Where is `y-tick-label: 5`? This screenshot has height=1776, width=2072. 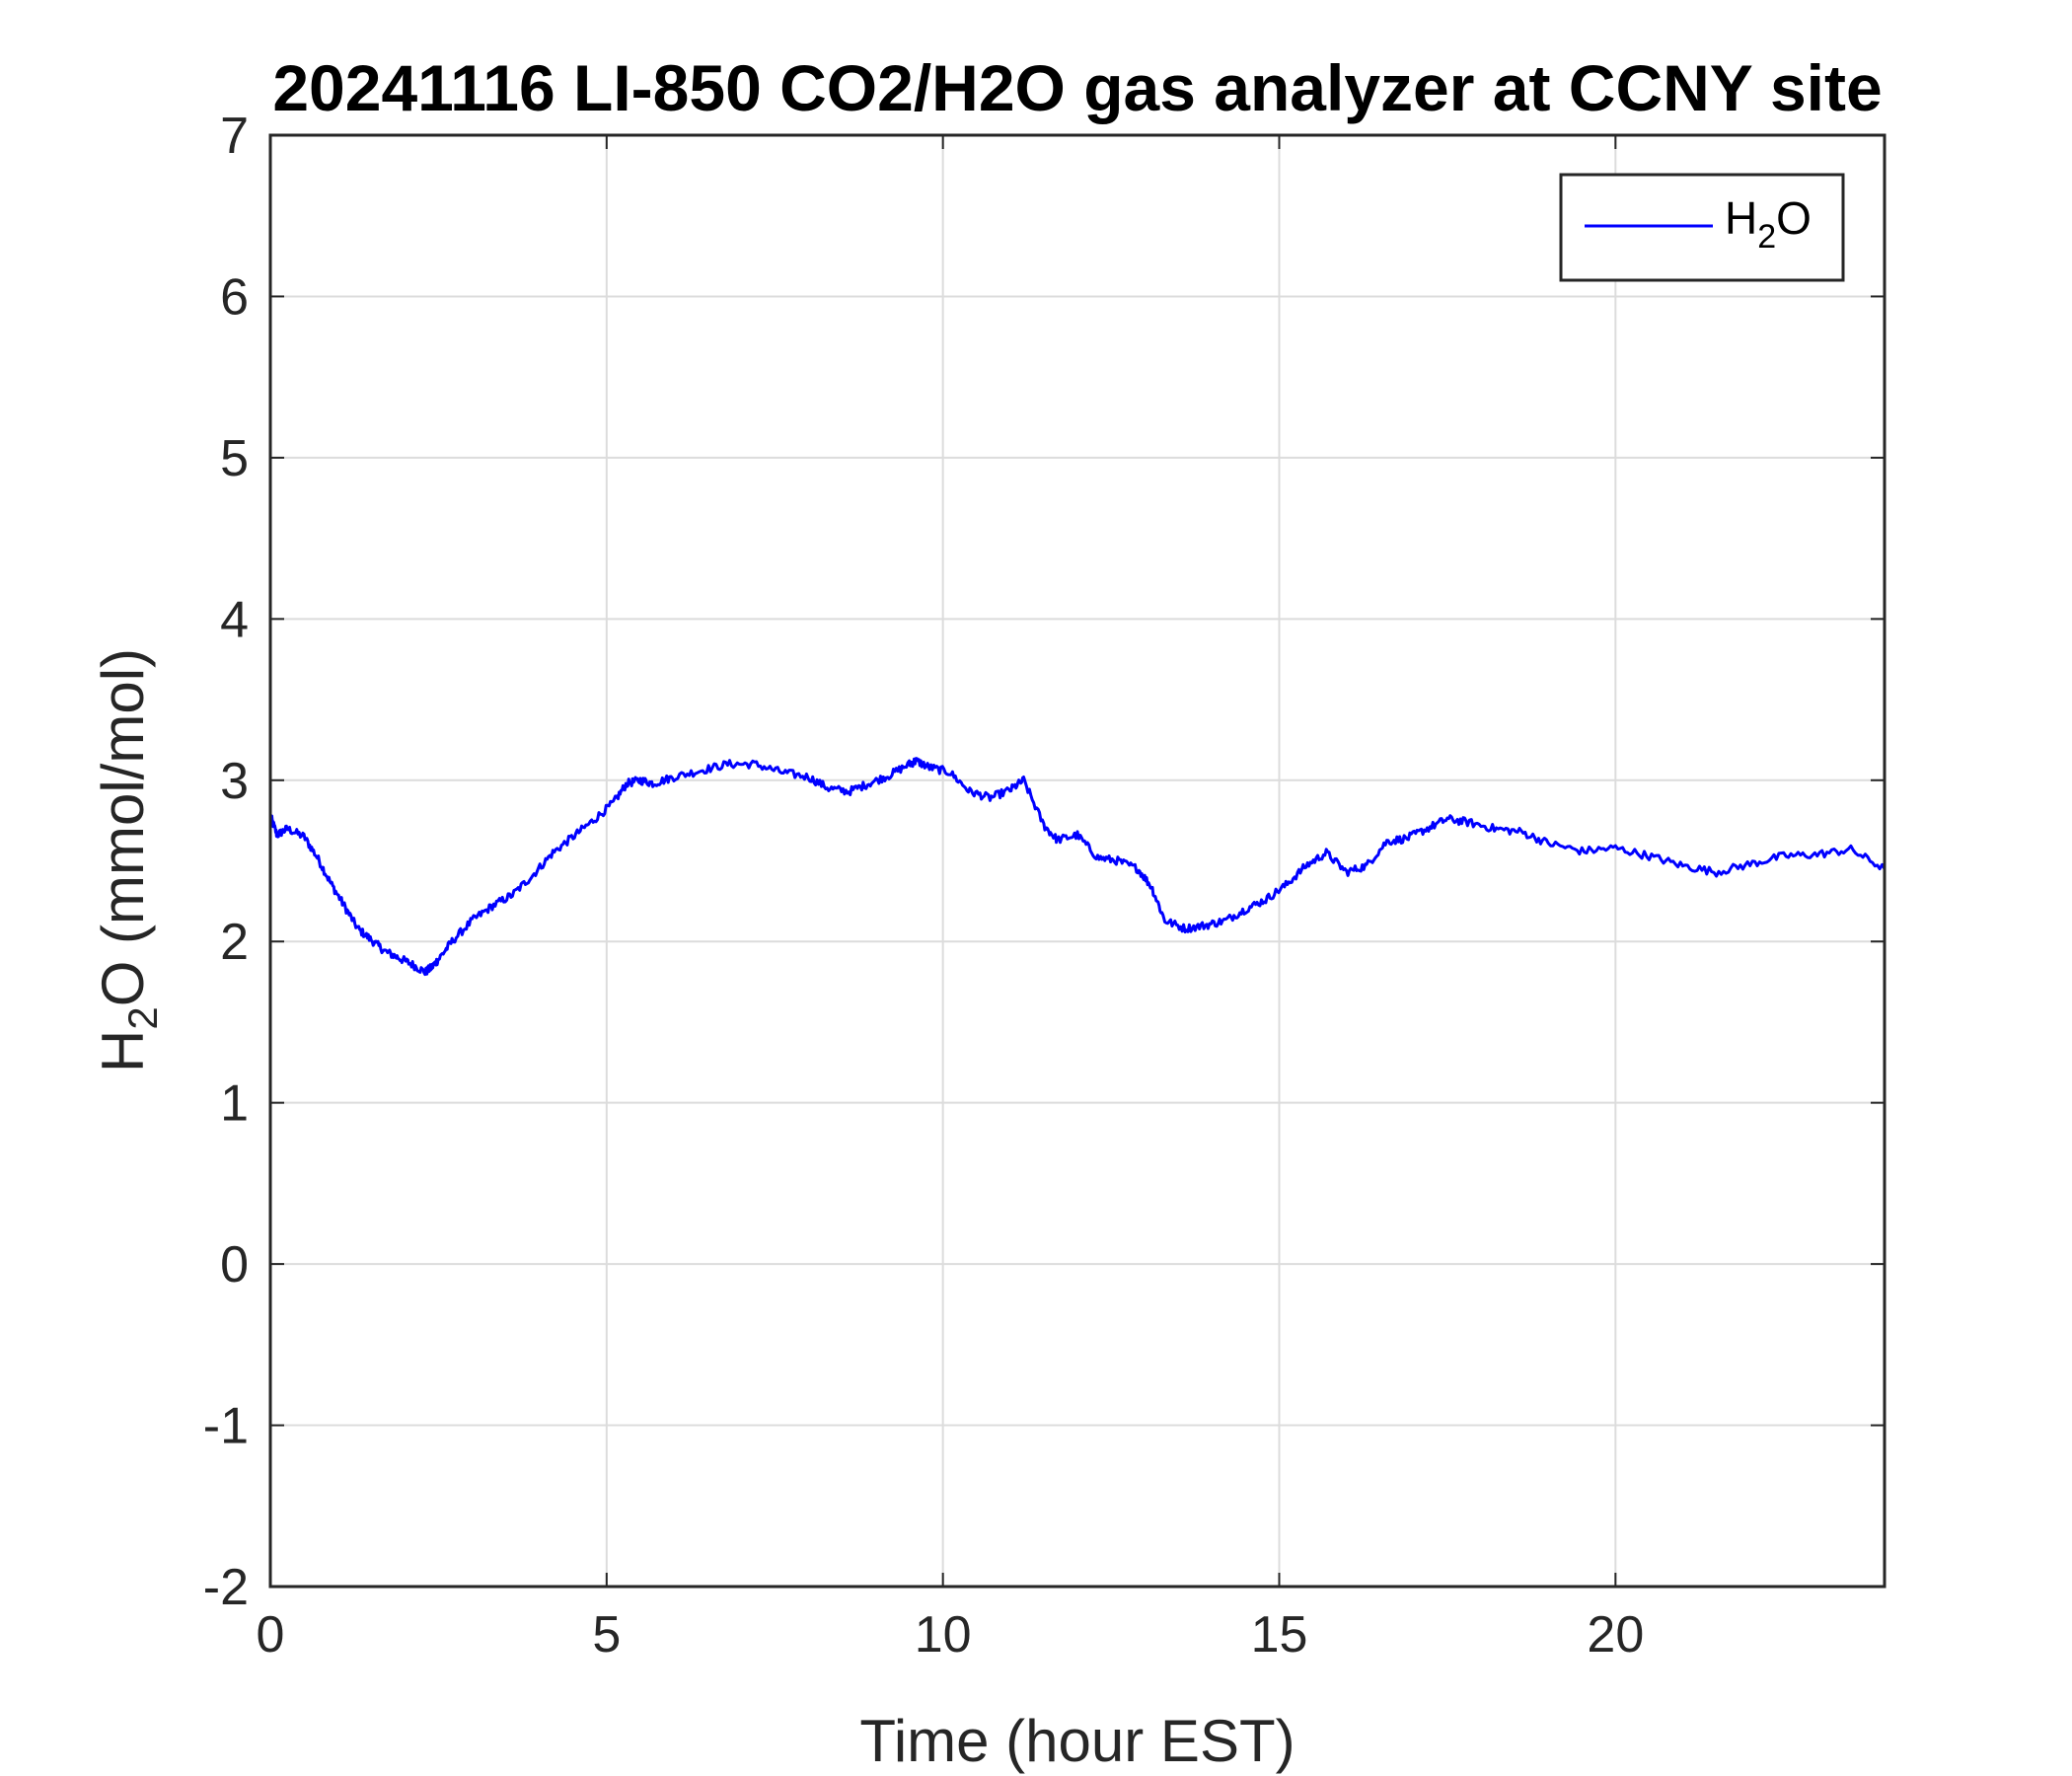 y-tick-label: 5 is located at coordinates (235, 459).